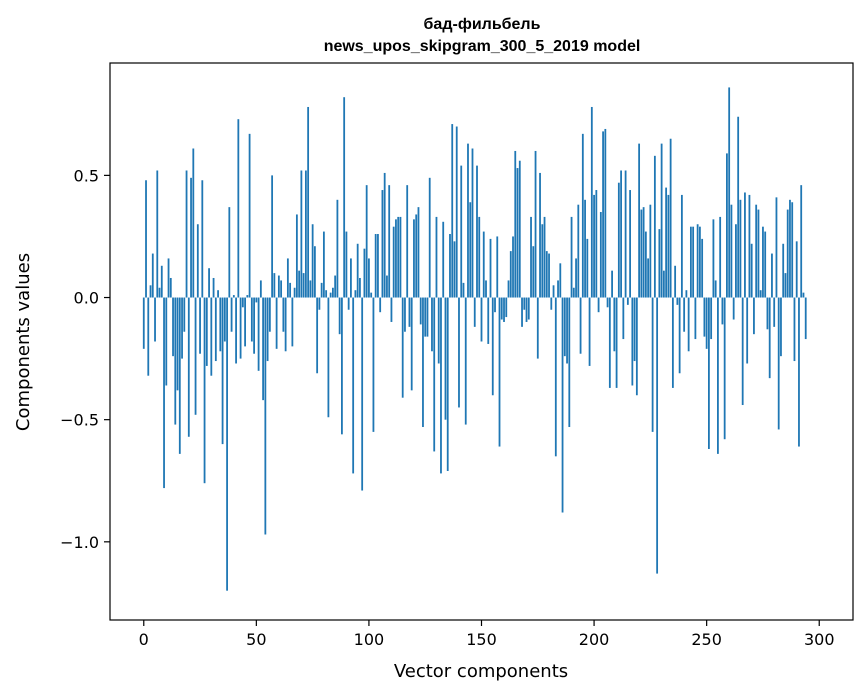 The image size is (867, 696). What do you see at coordinates (23, 342) in the screenshot?
I see `y-axis-label: Components values` at bounding box center [23, 342].